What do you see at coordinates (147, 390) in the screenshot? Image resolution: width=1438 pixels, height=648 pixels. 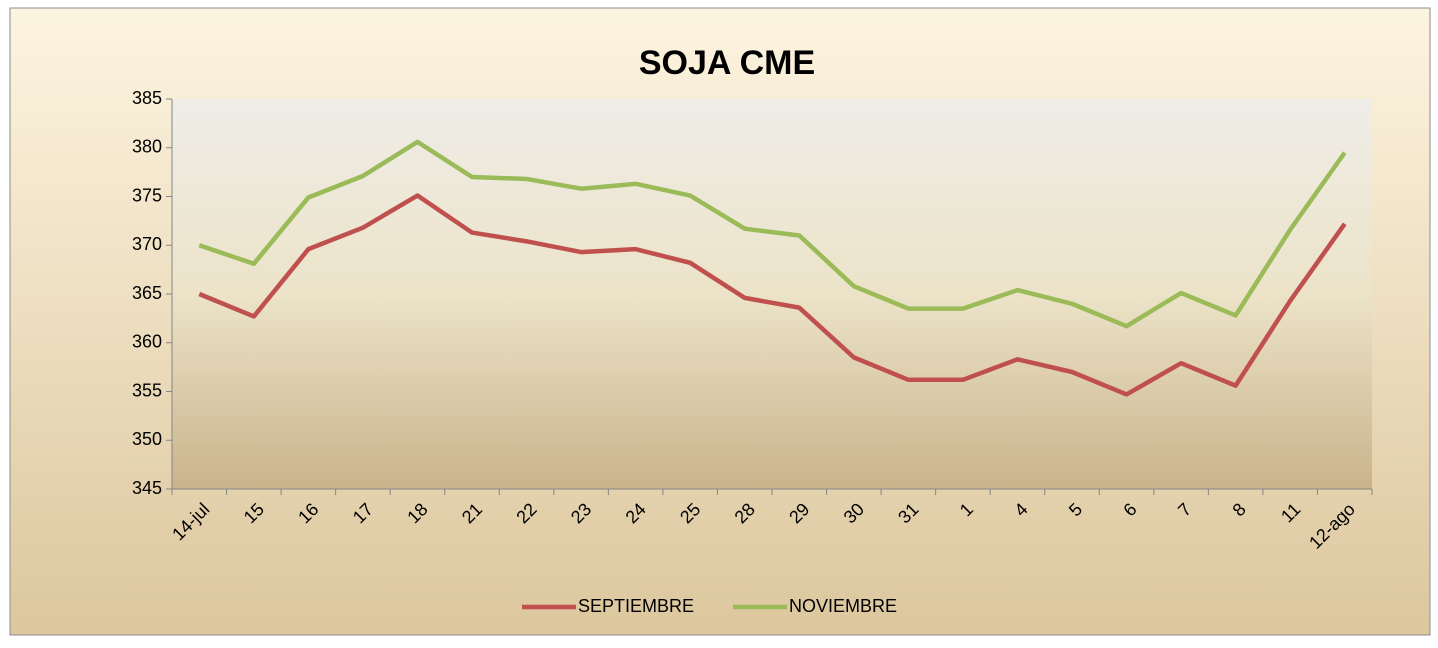 I see `y-tick-label: 355` at bounding box center [147, 390].